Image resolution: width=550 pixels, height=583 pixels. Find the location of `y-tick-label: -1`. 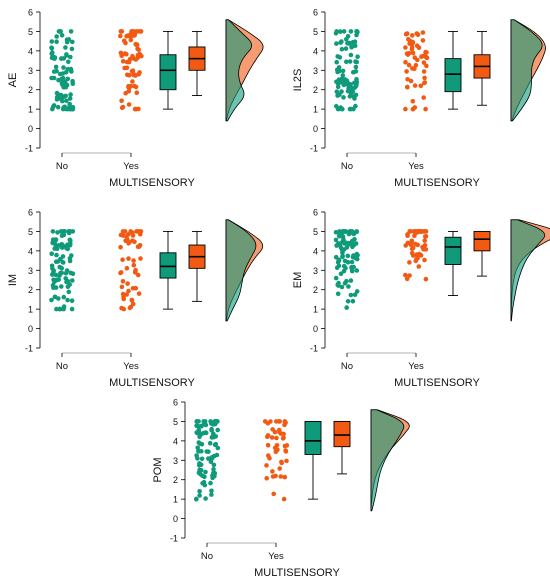

y-tick-label: -1 is located at coordinates (174, 539).